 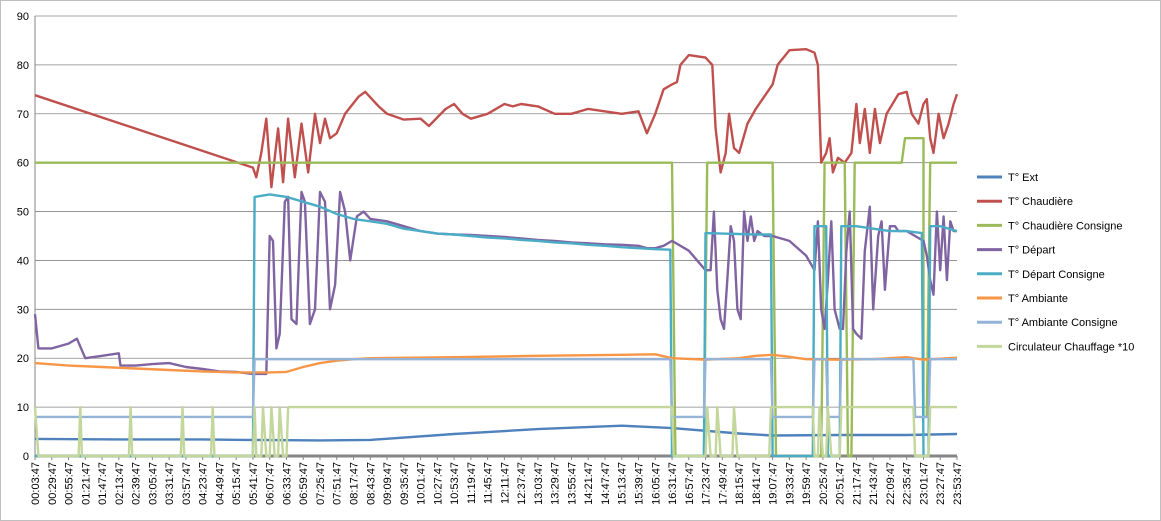 I want to click on y-tick-label: 90, so click(x=23, y=17).